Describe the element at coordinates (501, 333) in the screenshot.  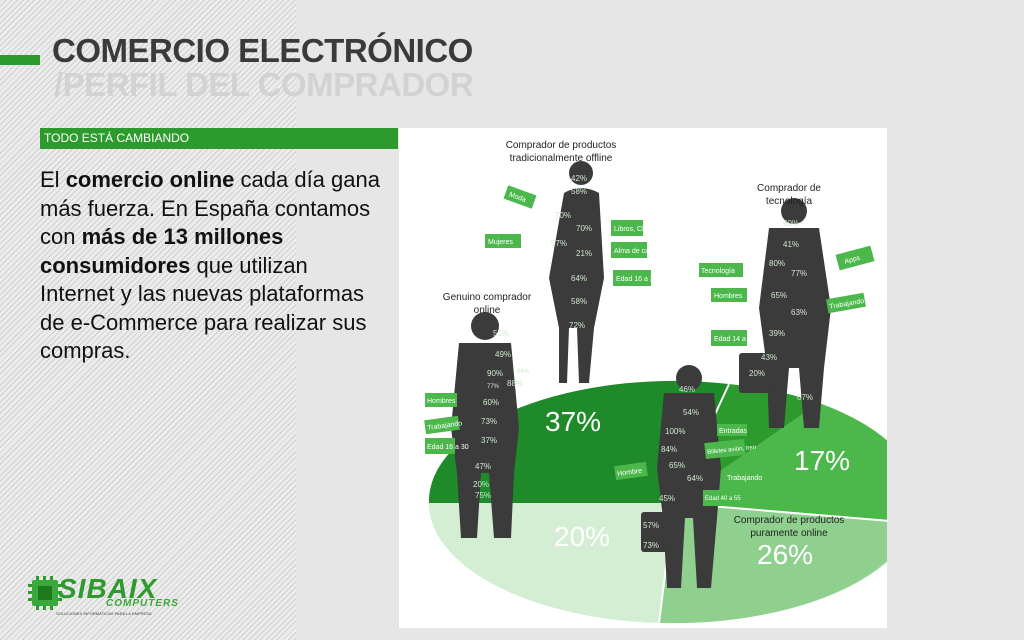
I see `genuine-stat-0: 51%` at that location.